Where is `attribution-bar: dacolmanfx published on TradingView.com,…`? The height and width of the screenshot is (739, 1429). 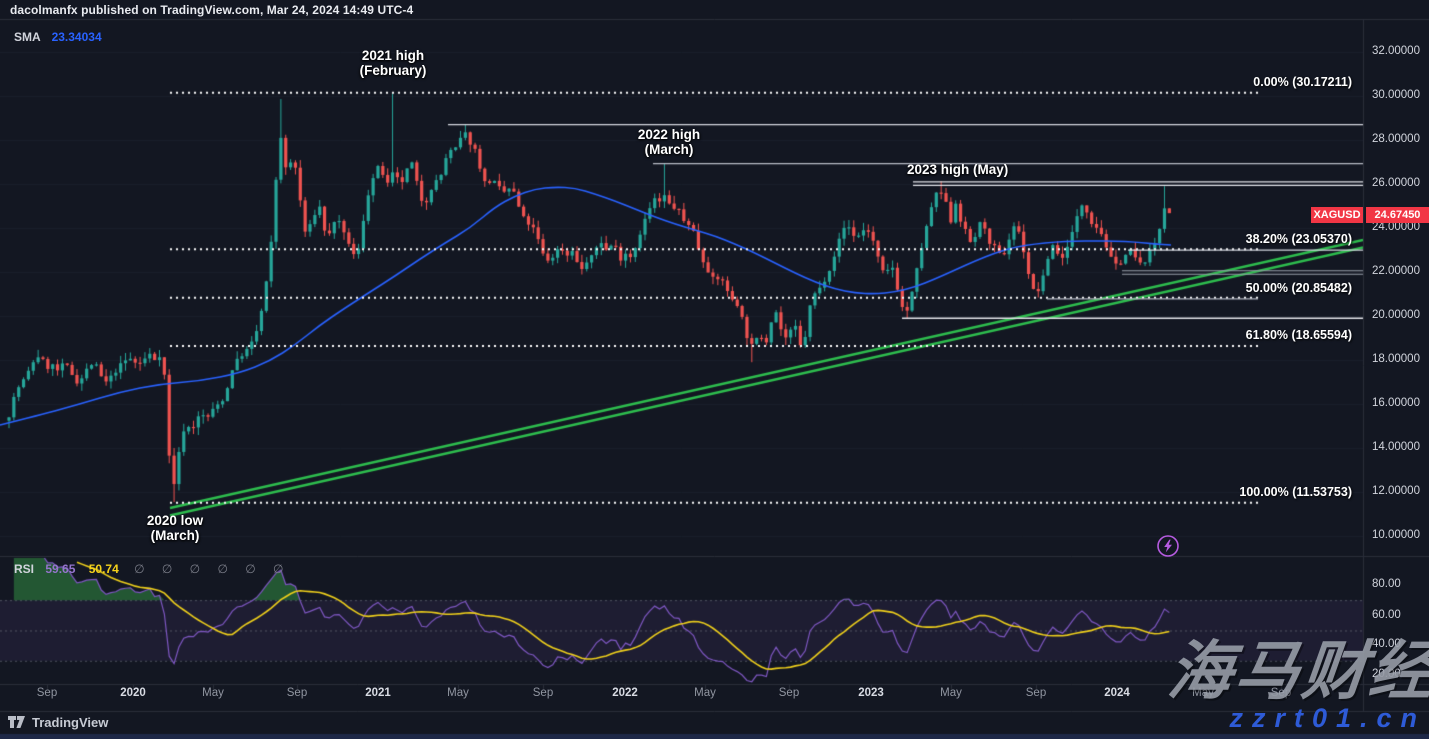 attribution-bar: dacolmanfx published on TradingView.com,… is located at coordinates (212, 10).